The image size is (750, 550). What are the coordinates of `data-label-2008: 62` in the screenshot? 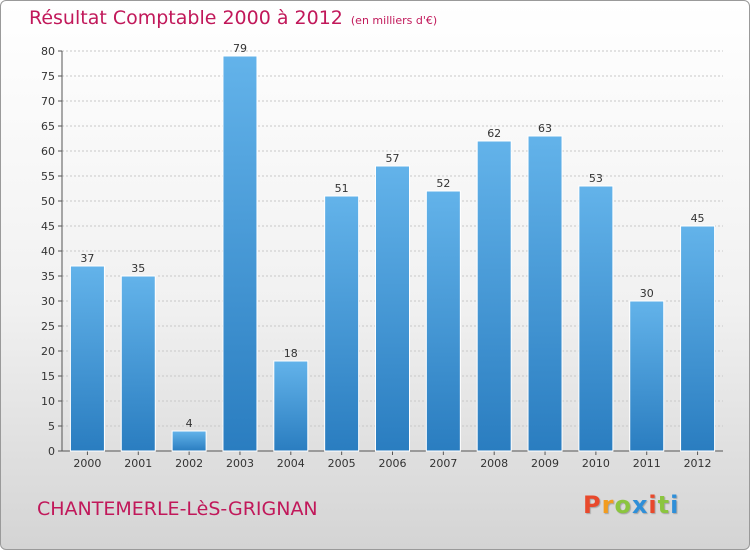 It's located at (494, 133).